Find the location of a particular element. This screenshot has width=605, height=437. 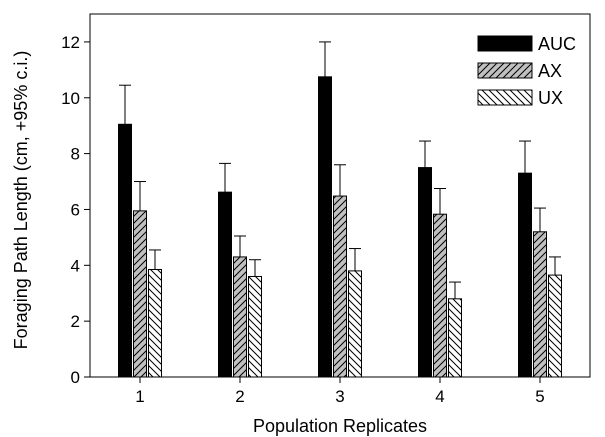

legend-label-ux: UX is located at coordinates (550, 98).